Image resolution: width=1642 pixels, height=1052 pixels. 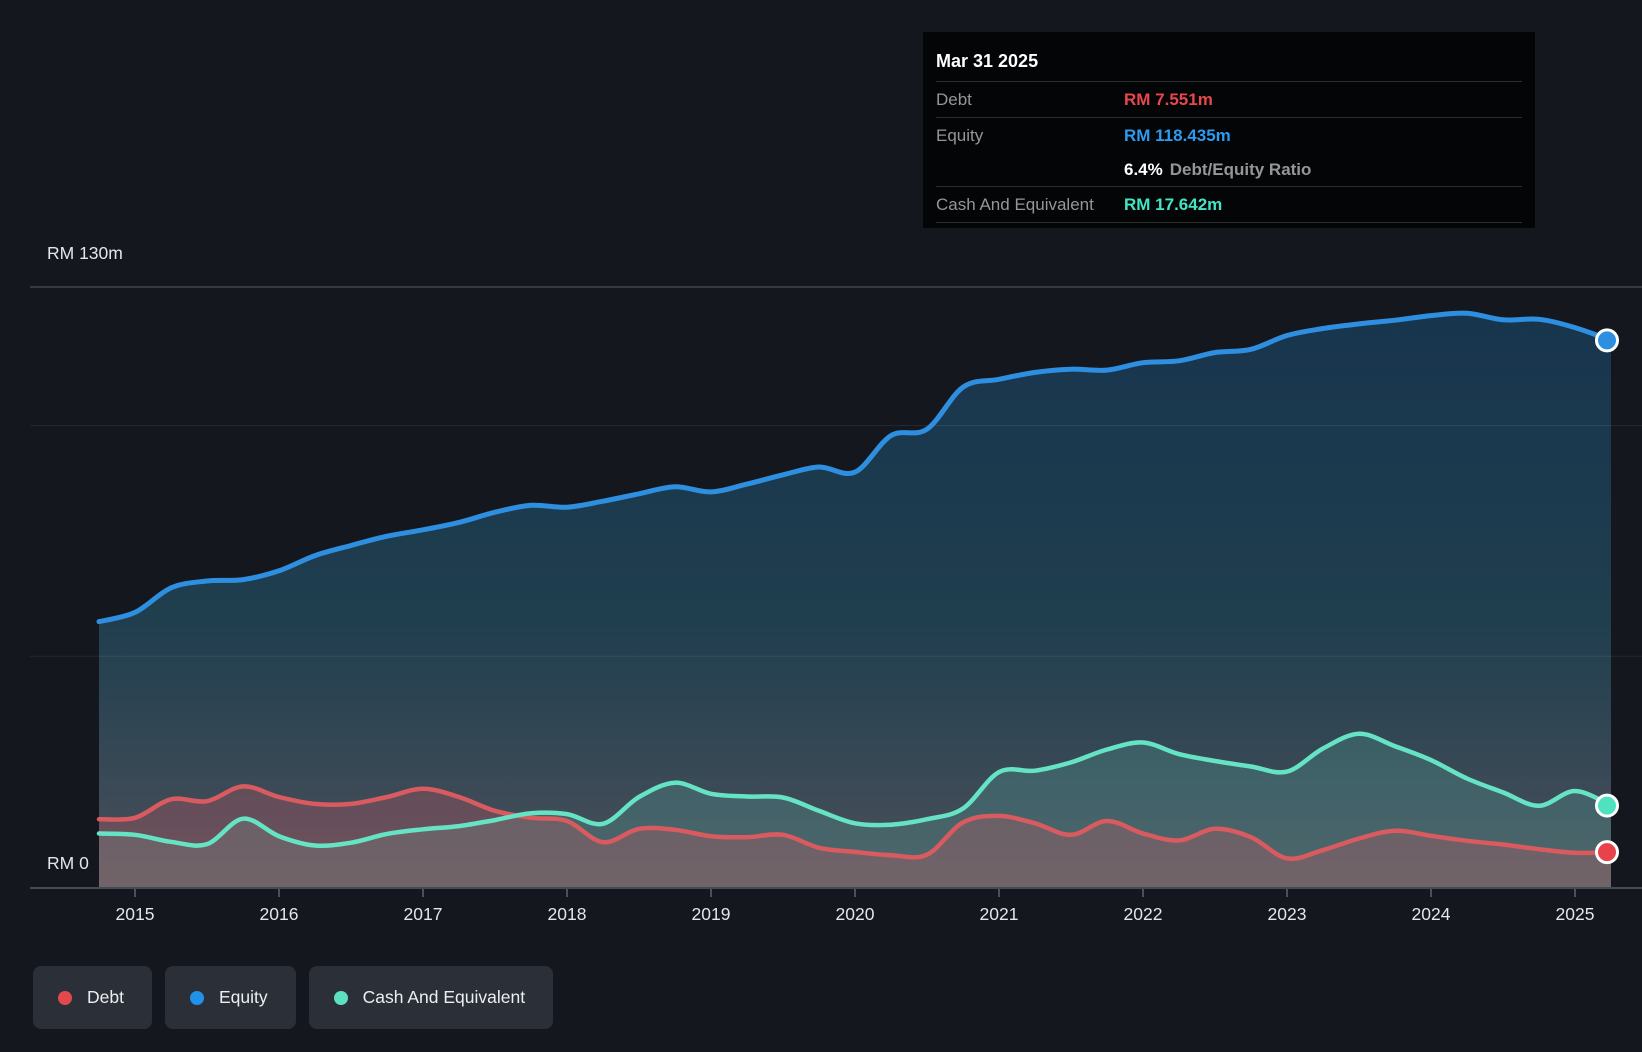 I want to click on debt-line, so click(x=855, y=823).